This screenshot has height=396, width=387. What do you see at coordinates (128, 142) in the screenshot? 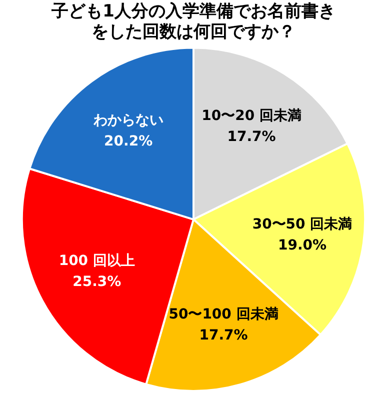
I see `data-label: 20.2%` at bounding box center [128, 142].